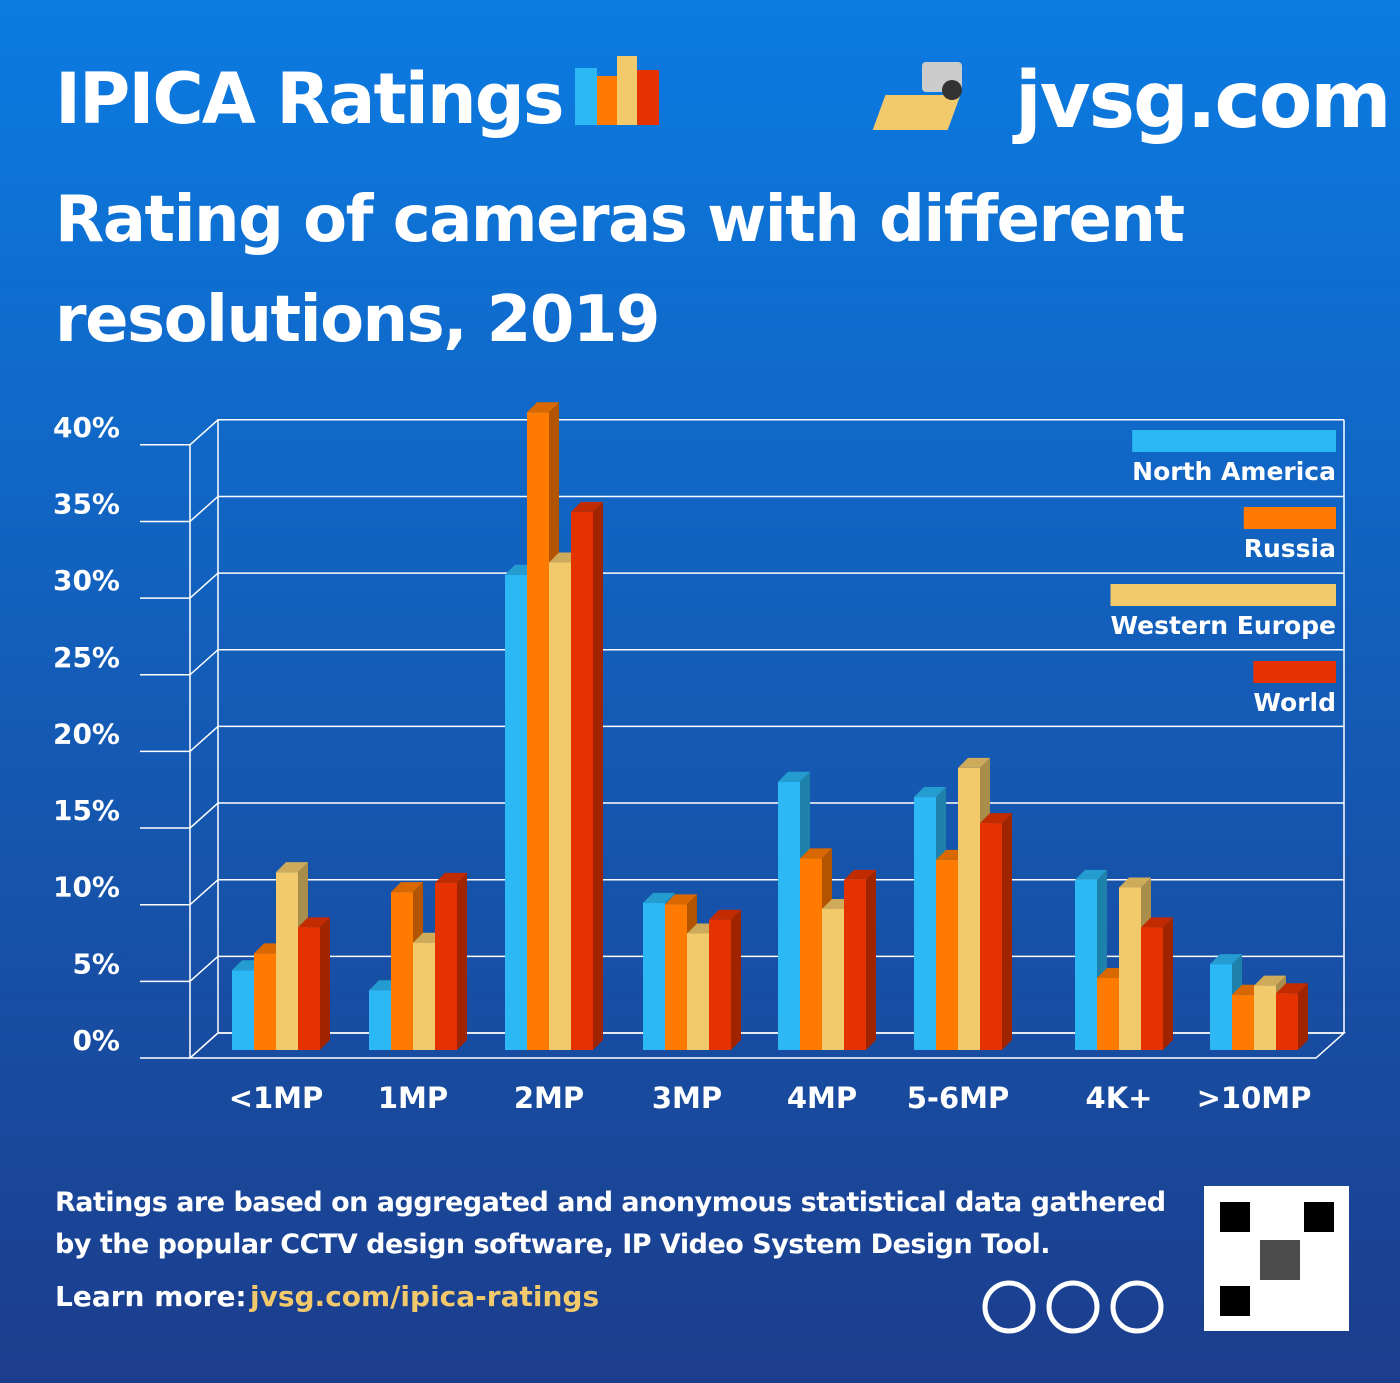 Image resolution: width=1400 pixels, height=1383 pixels. What do you see at coordinates (687, 1098) in the screenshot?
I see `x-tick-label: 3MP` at bounding box center [687, 1098].